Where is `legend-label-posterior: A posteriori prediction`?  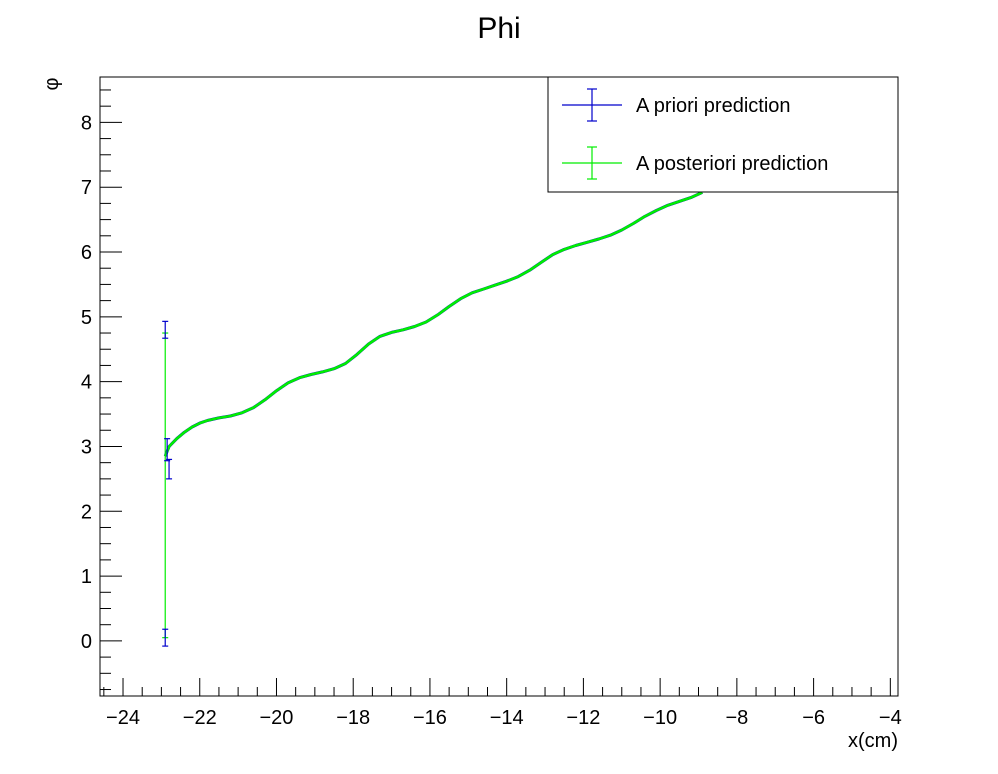 legend-label-posterior: A posteriori prediction is located at coordinates (732, 164).